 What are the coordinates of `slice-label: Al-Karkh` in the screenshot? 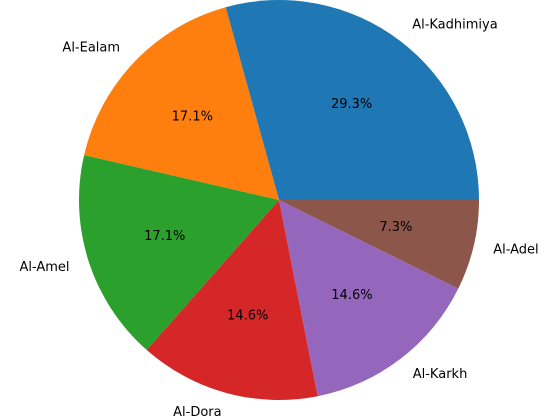 It's located at (440, 374).